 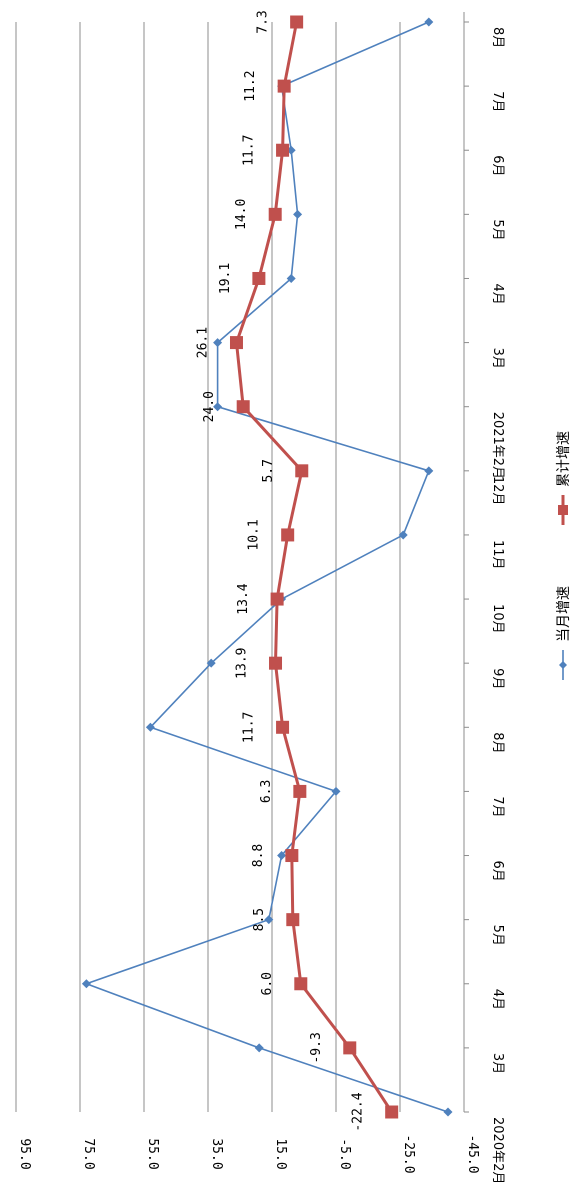 What do you see at coordinates (243, 598) in the screenshot?
I see `data-label: 13.4` at bounding box center [243, 598].